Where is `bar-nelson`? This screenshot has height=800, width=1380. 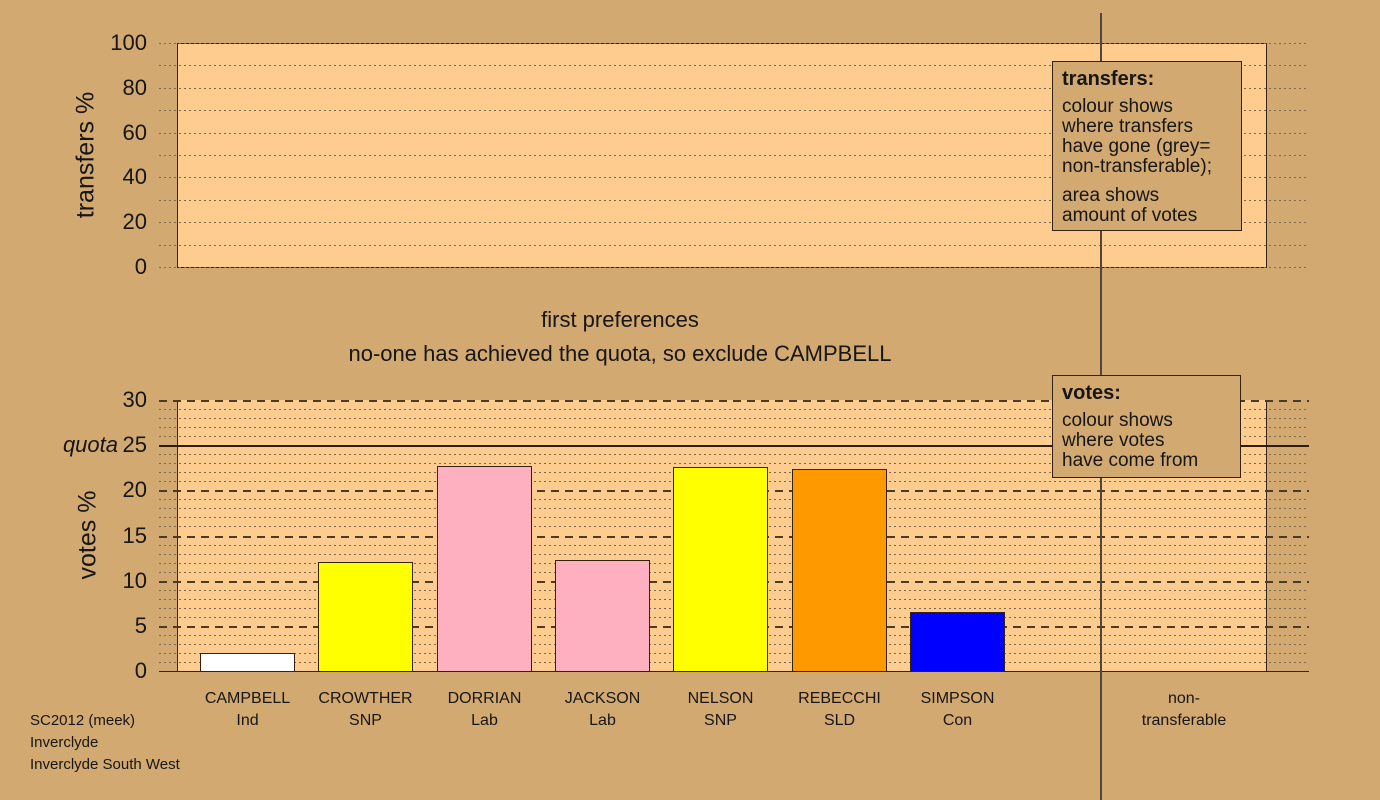
bar-nelson is located at coordinates (720, 569).